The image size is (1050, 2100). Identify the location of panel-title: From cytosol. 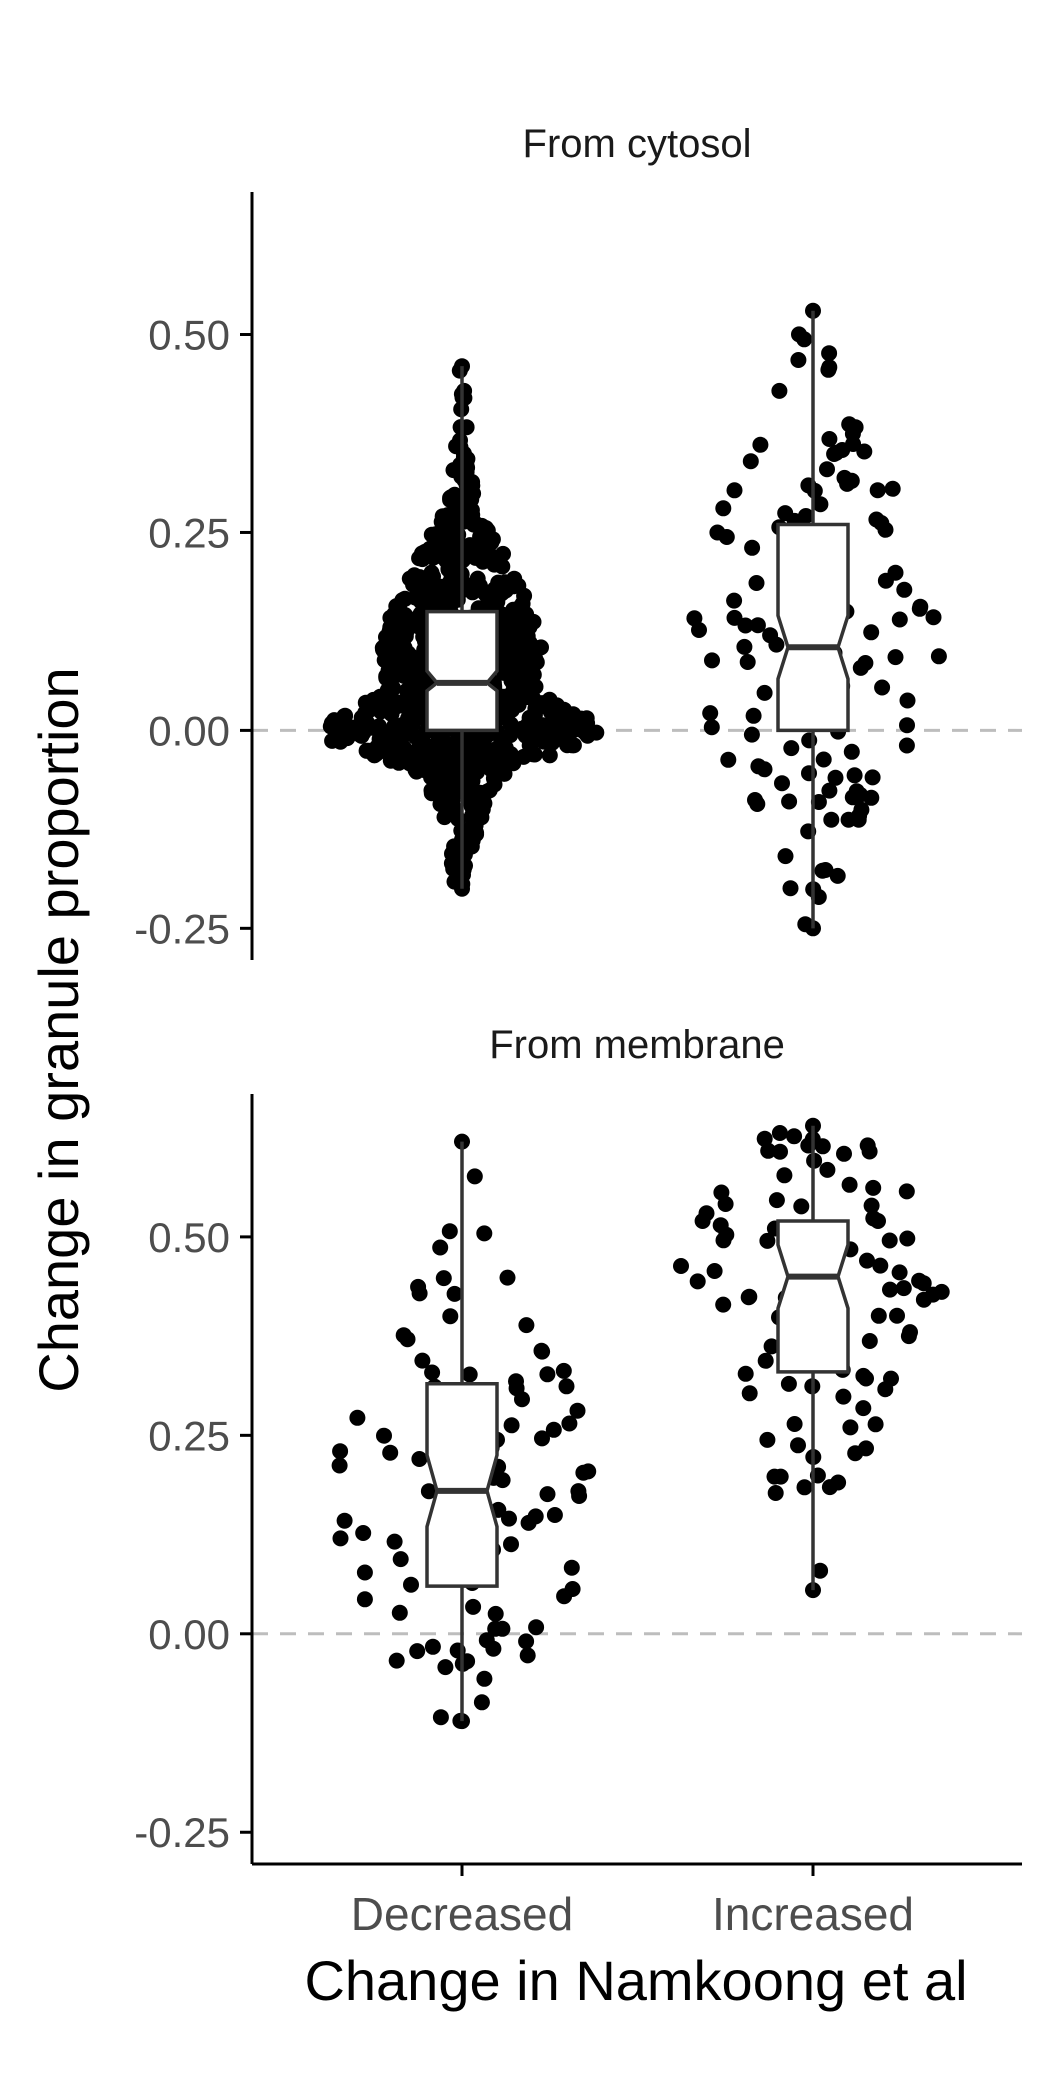
(637, 144).